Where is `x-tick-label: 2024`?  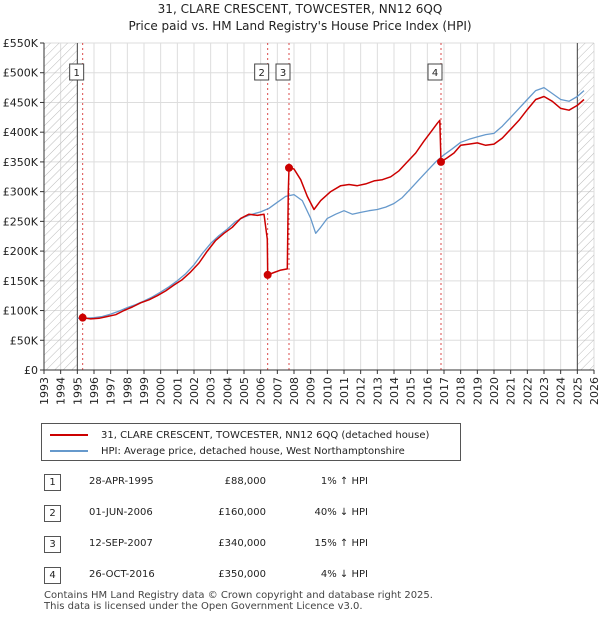 x-tick-label: 2024 is located at coordinates (561, 391).